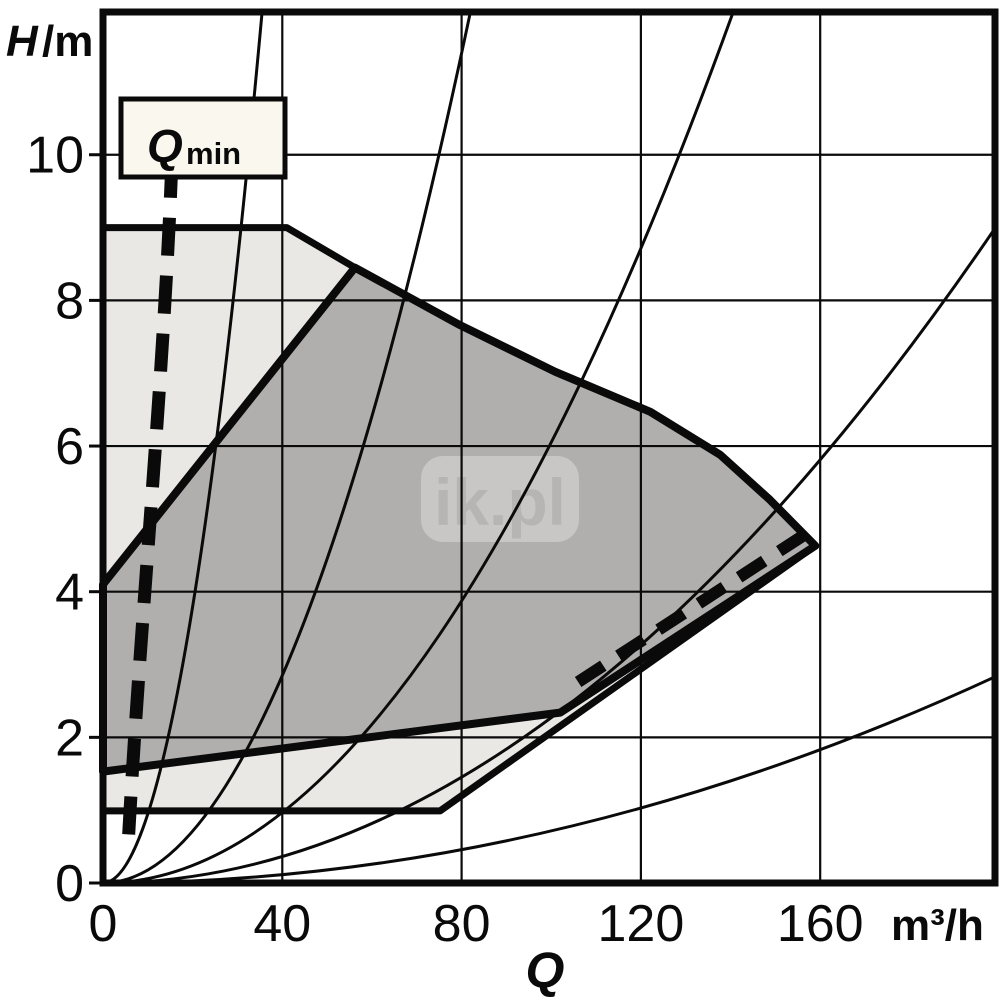  I want to click on x-tick-label: 80, so click(462, 924).